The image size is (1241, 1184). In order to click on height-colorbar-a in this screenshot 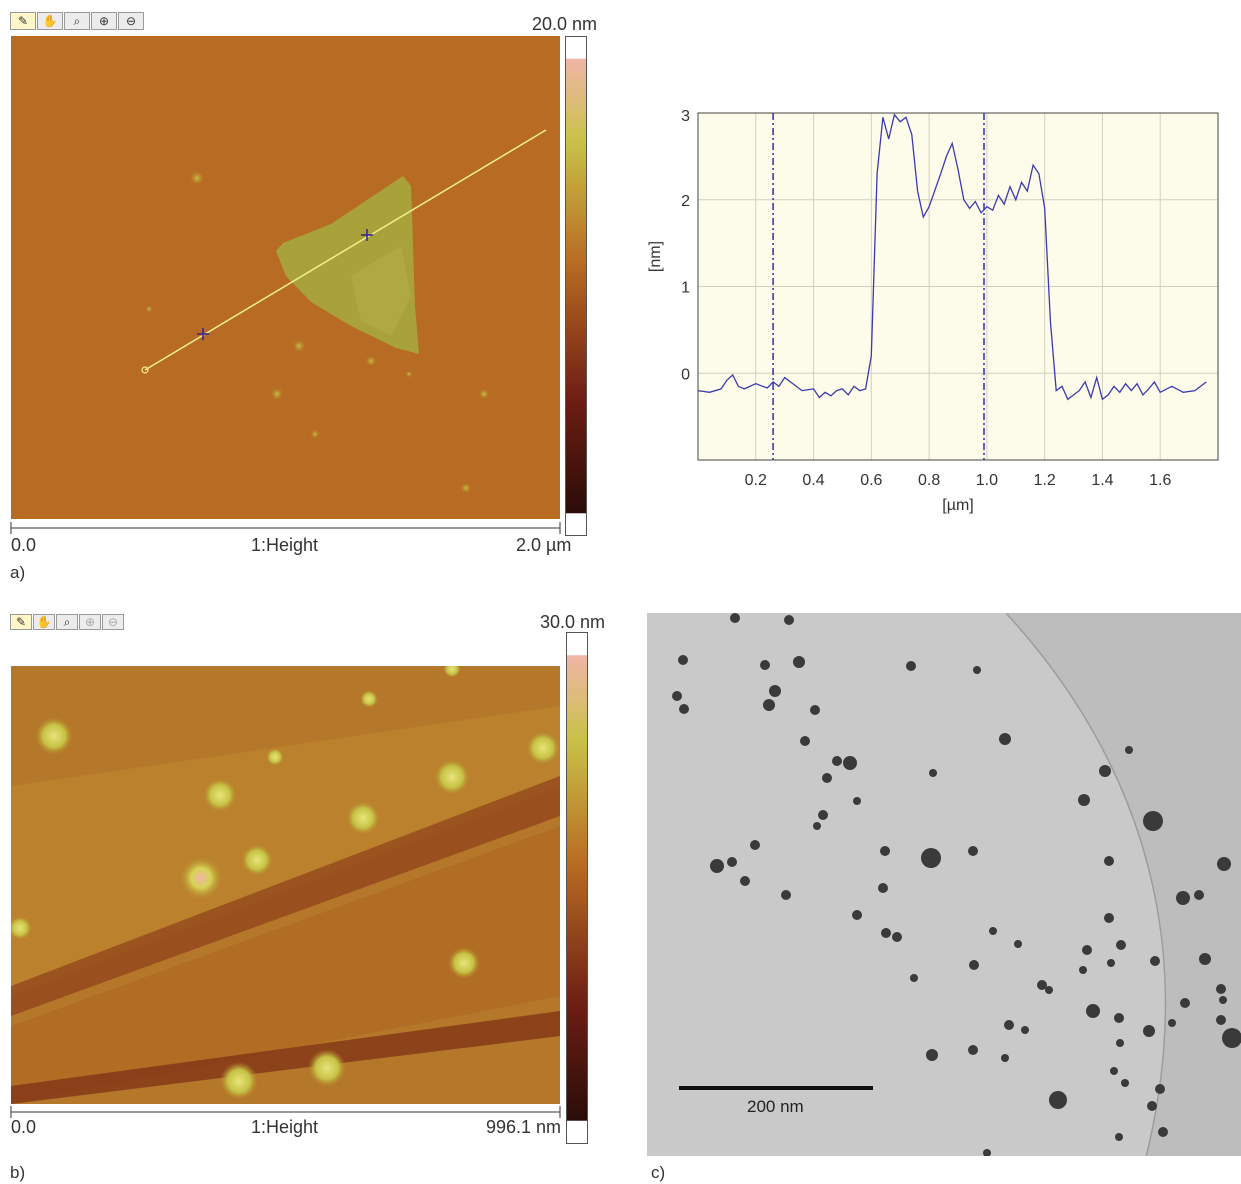, I will do `click(576, 286)`.